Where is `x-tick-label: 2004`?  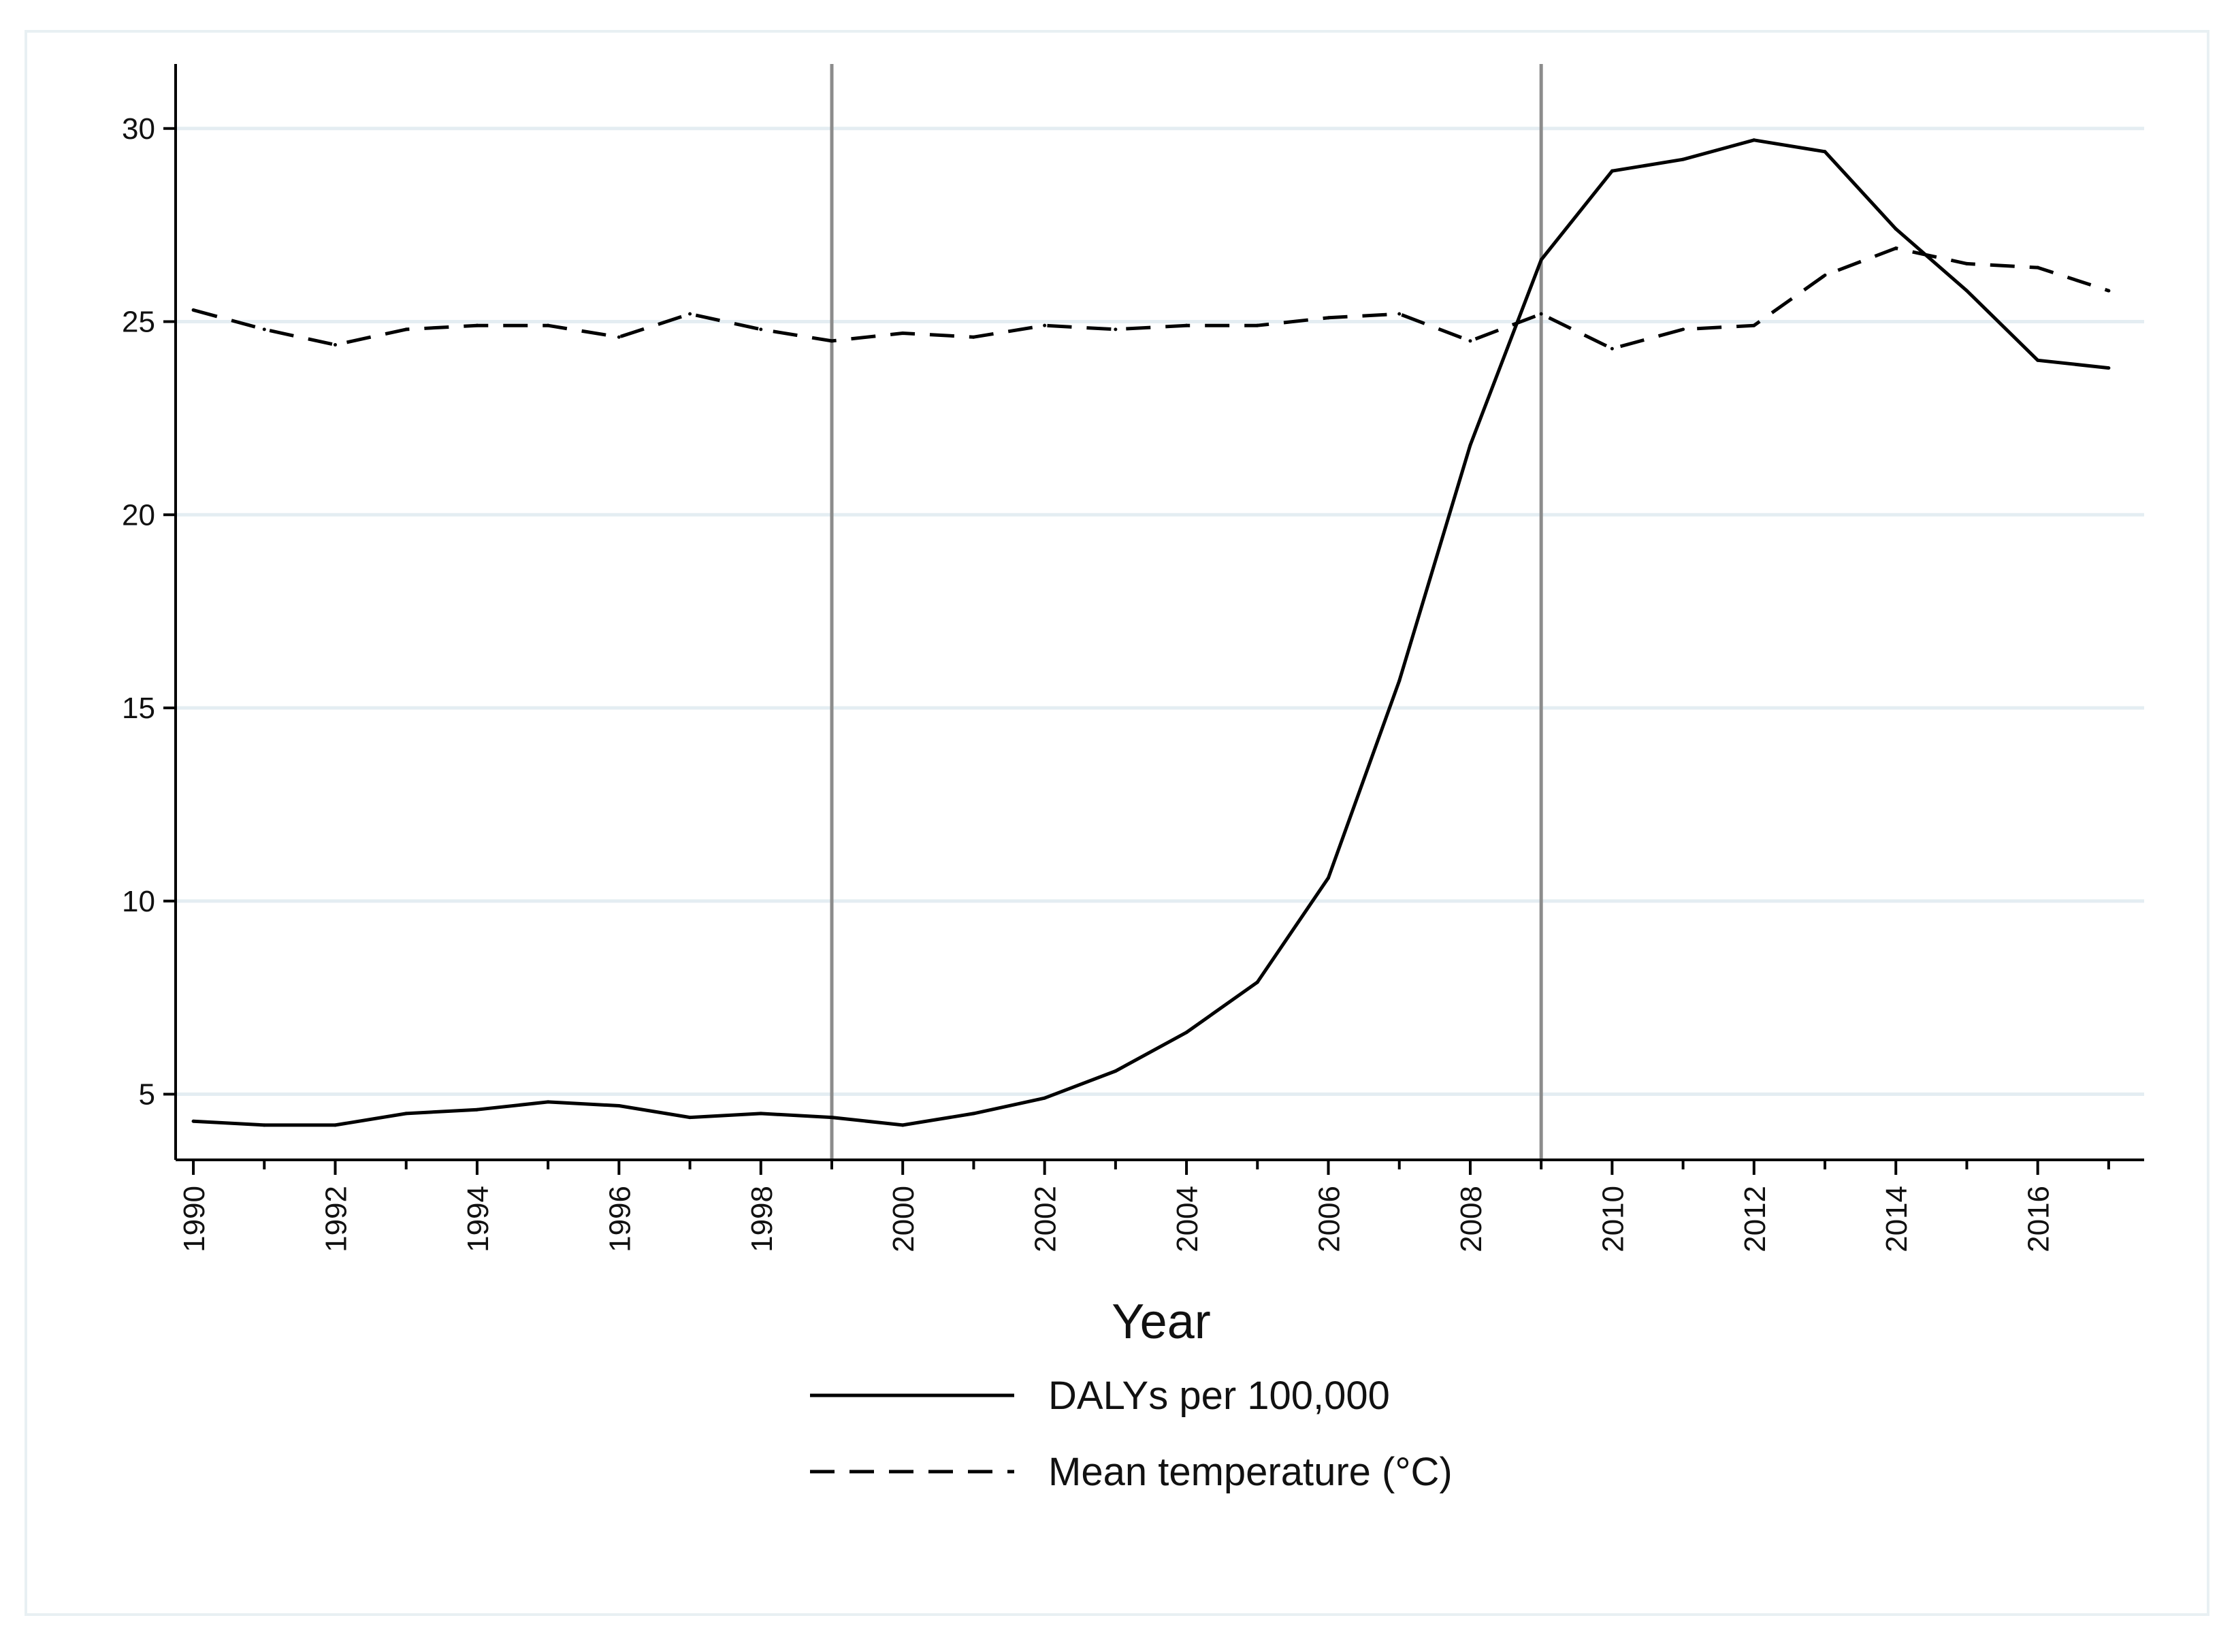
x-tick-label: 2004 is located at coordinates (1187, 1219).